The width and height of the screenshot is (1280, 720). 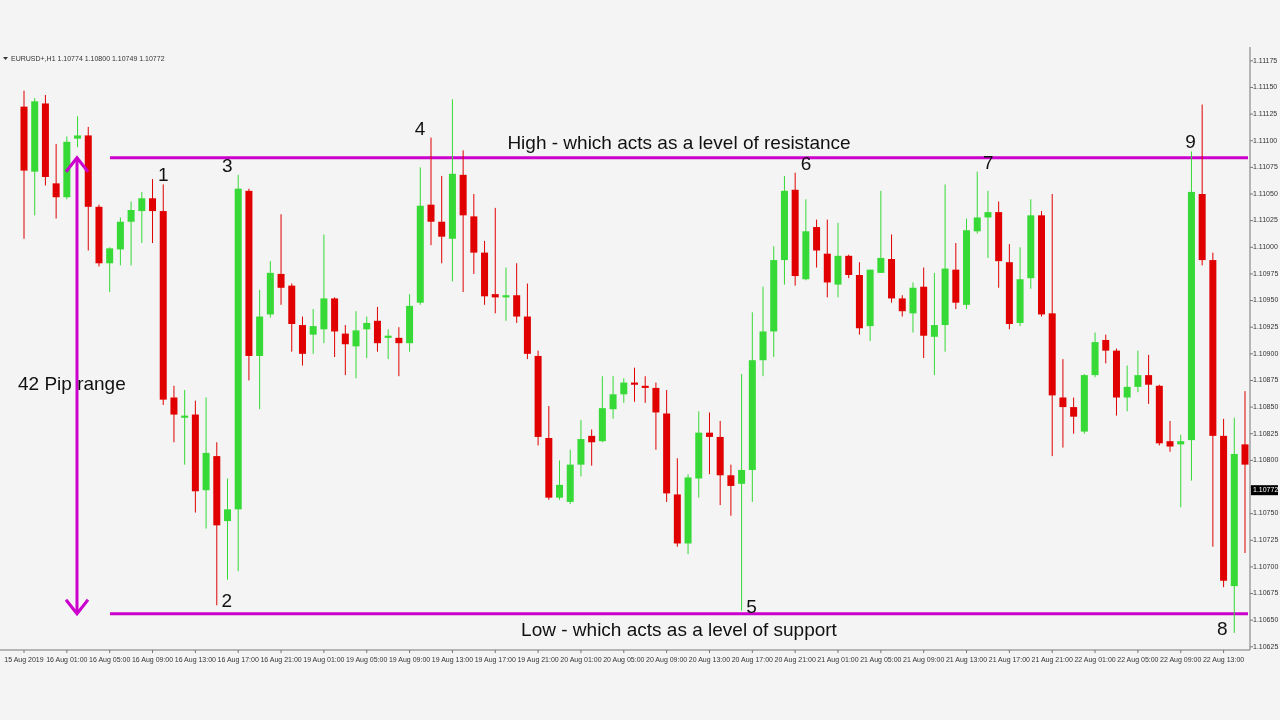 I want to click on annotation: 4, so click(x=420, y=128).